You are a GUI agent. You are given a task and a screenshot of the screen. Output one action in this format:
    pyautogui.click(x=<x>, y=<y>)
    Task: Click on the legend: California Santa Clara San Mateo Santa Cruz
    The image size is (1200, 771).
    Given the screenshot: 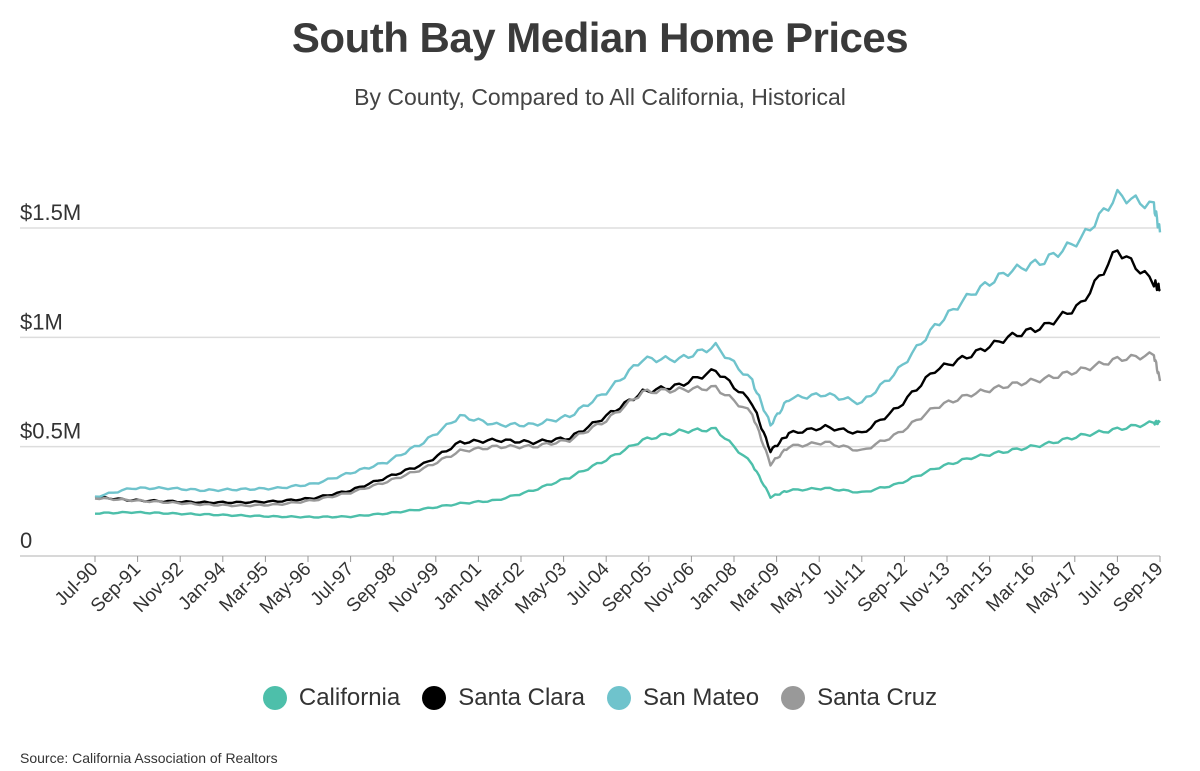 What is the action you would take?
    pyautogui.click(x=600, y=698)
    